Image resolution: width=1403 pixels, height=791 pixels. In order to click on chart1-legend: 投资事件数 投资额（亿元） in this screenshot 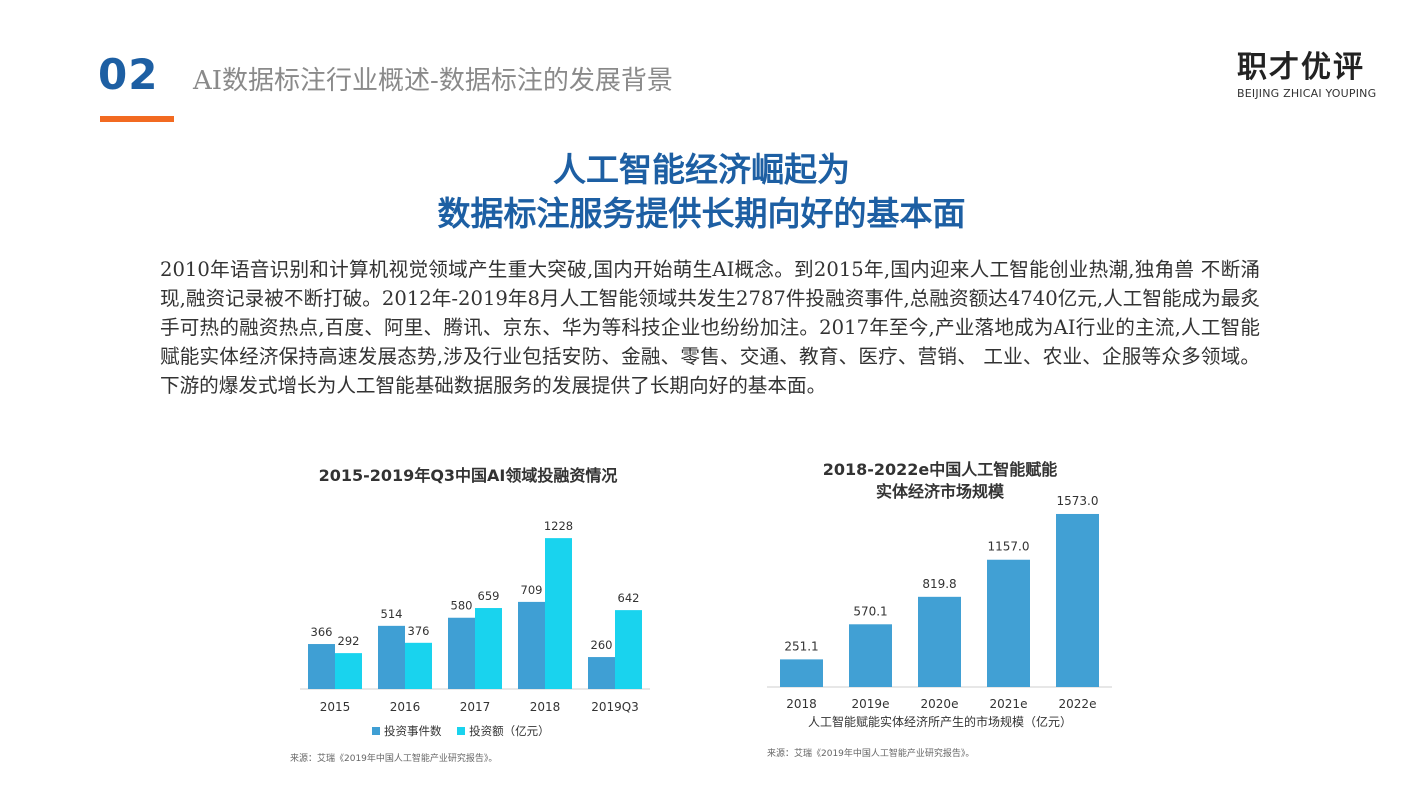, I will do `click(467, 731)`.